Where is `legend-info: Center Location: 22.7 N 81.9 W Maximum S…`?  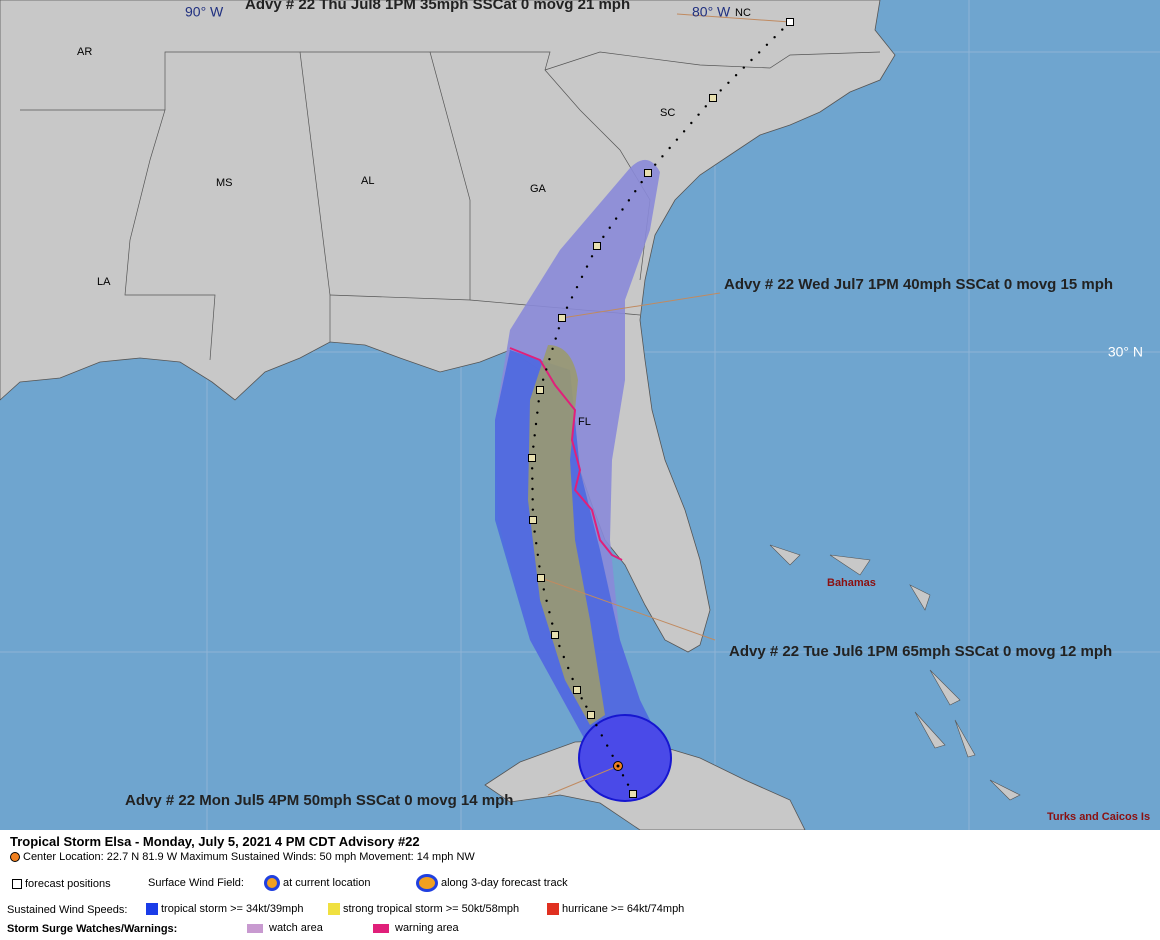 legend-info: Center Location: 22.7 N 81.9 W Maximum S… is located at coordinates (242, 857).